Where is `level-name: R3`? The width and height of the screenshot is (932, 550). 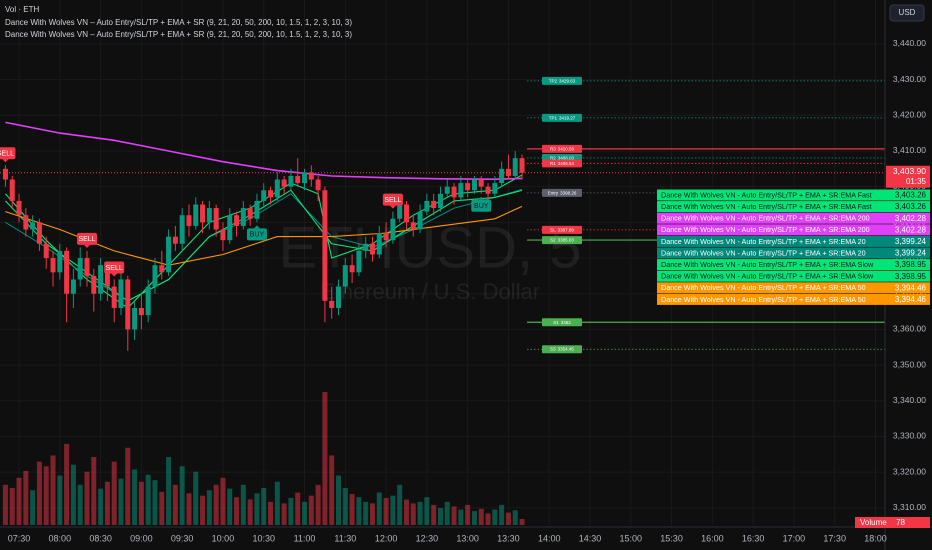 level-name: R3 is located at coordinates (553, 149).